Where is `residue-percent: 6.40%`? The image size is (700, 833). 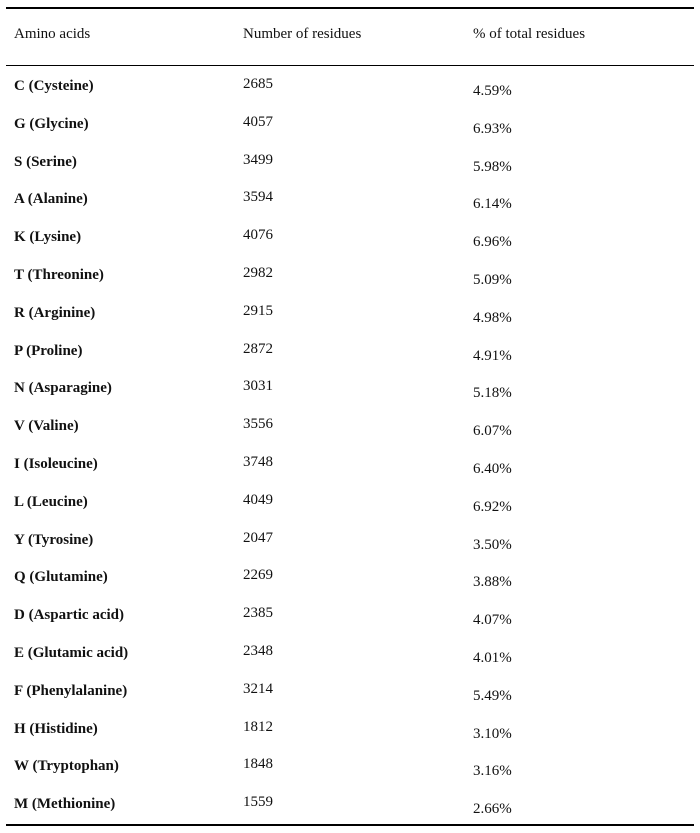 residue-percent: 6.40% is located at coordinates (492, 468).